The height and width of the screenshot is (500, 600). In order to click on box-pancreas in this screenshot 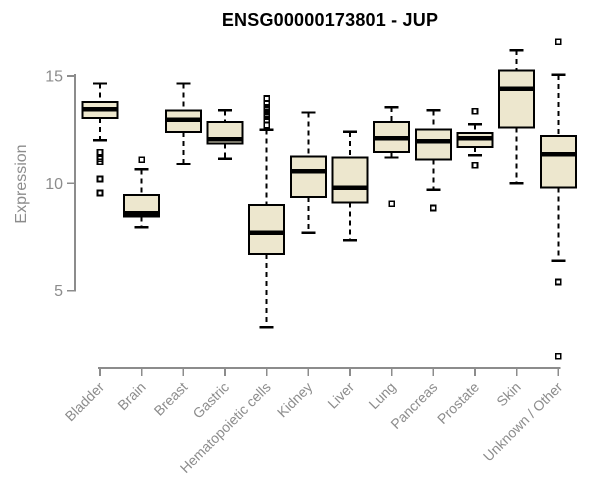, I will do `click(433, 144)`.